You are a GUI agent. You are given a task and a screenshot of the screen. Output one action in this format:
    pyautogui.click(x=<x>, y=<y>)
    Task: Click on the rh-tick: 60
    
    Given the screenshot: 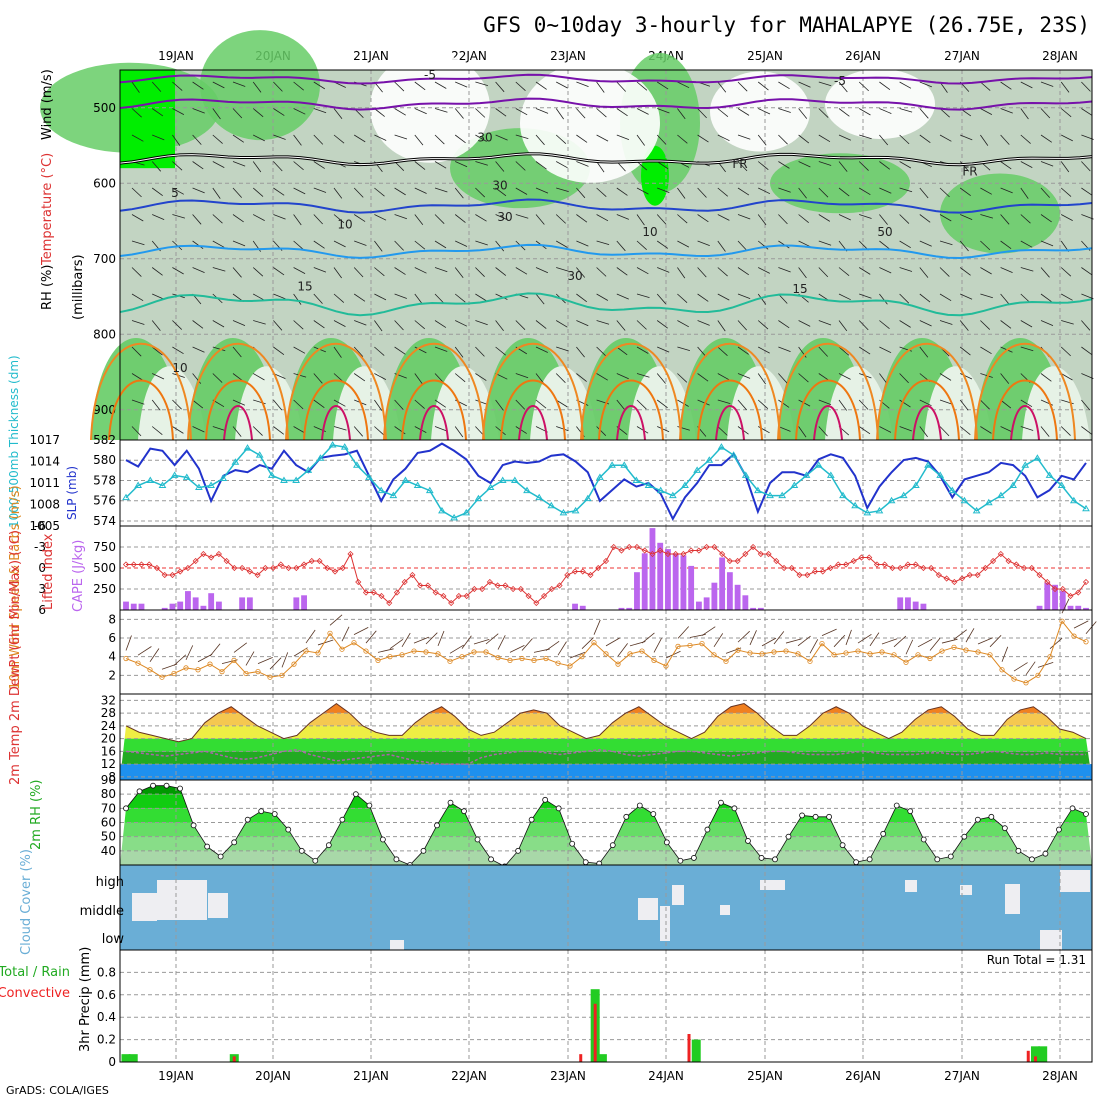 What is the action you would take?
    pyautogui.click(x=108, y=823)
    